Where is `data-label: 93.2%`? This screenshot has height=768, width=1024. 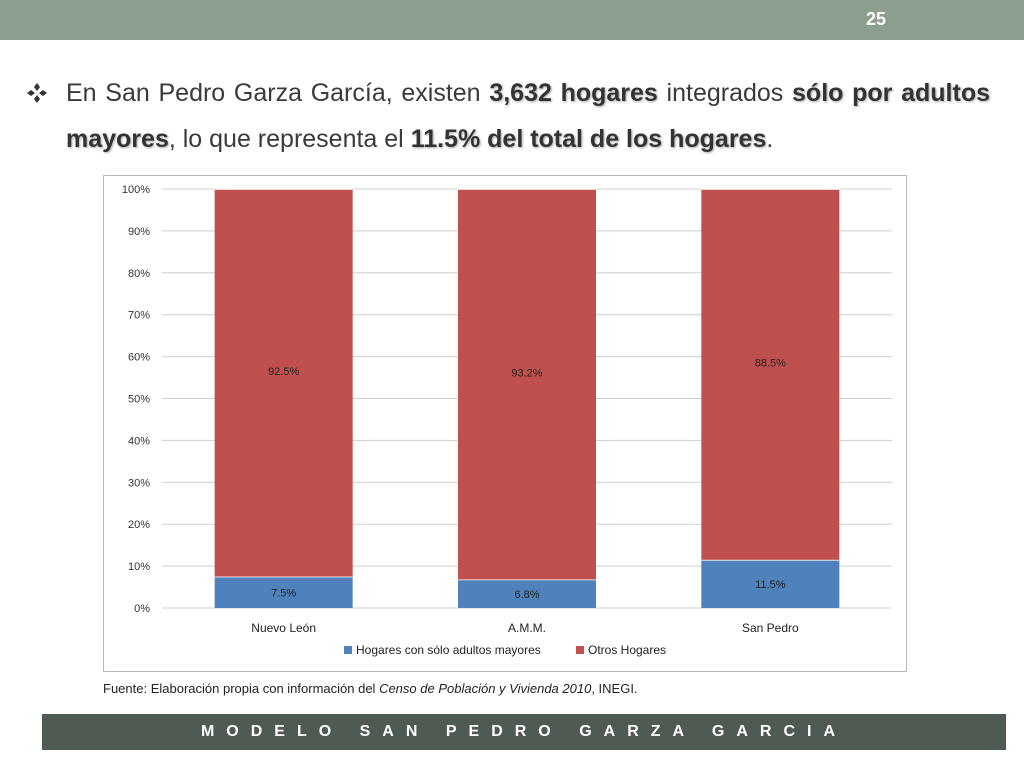 data-label: 93.2% is located at coordinates (526, 373).